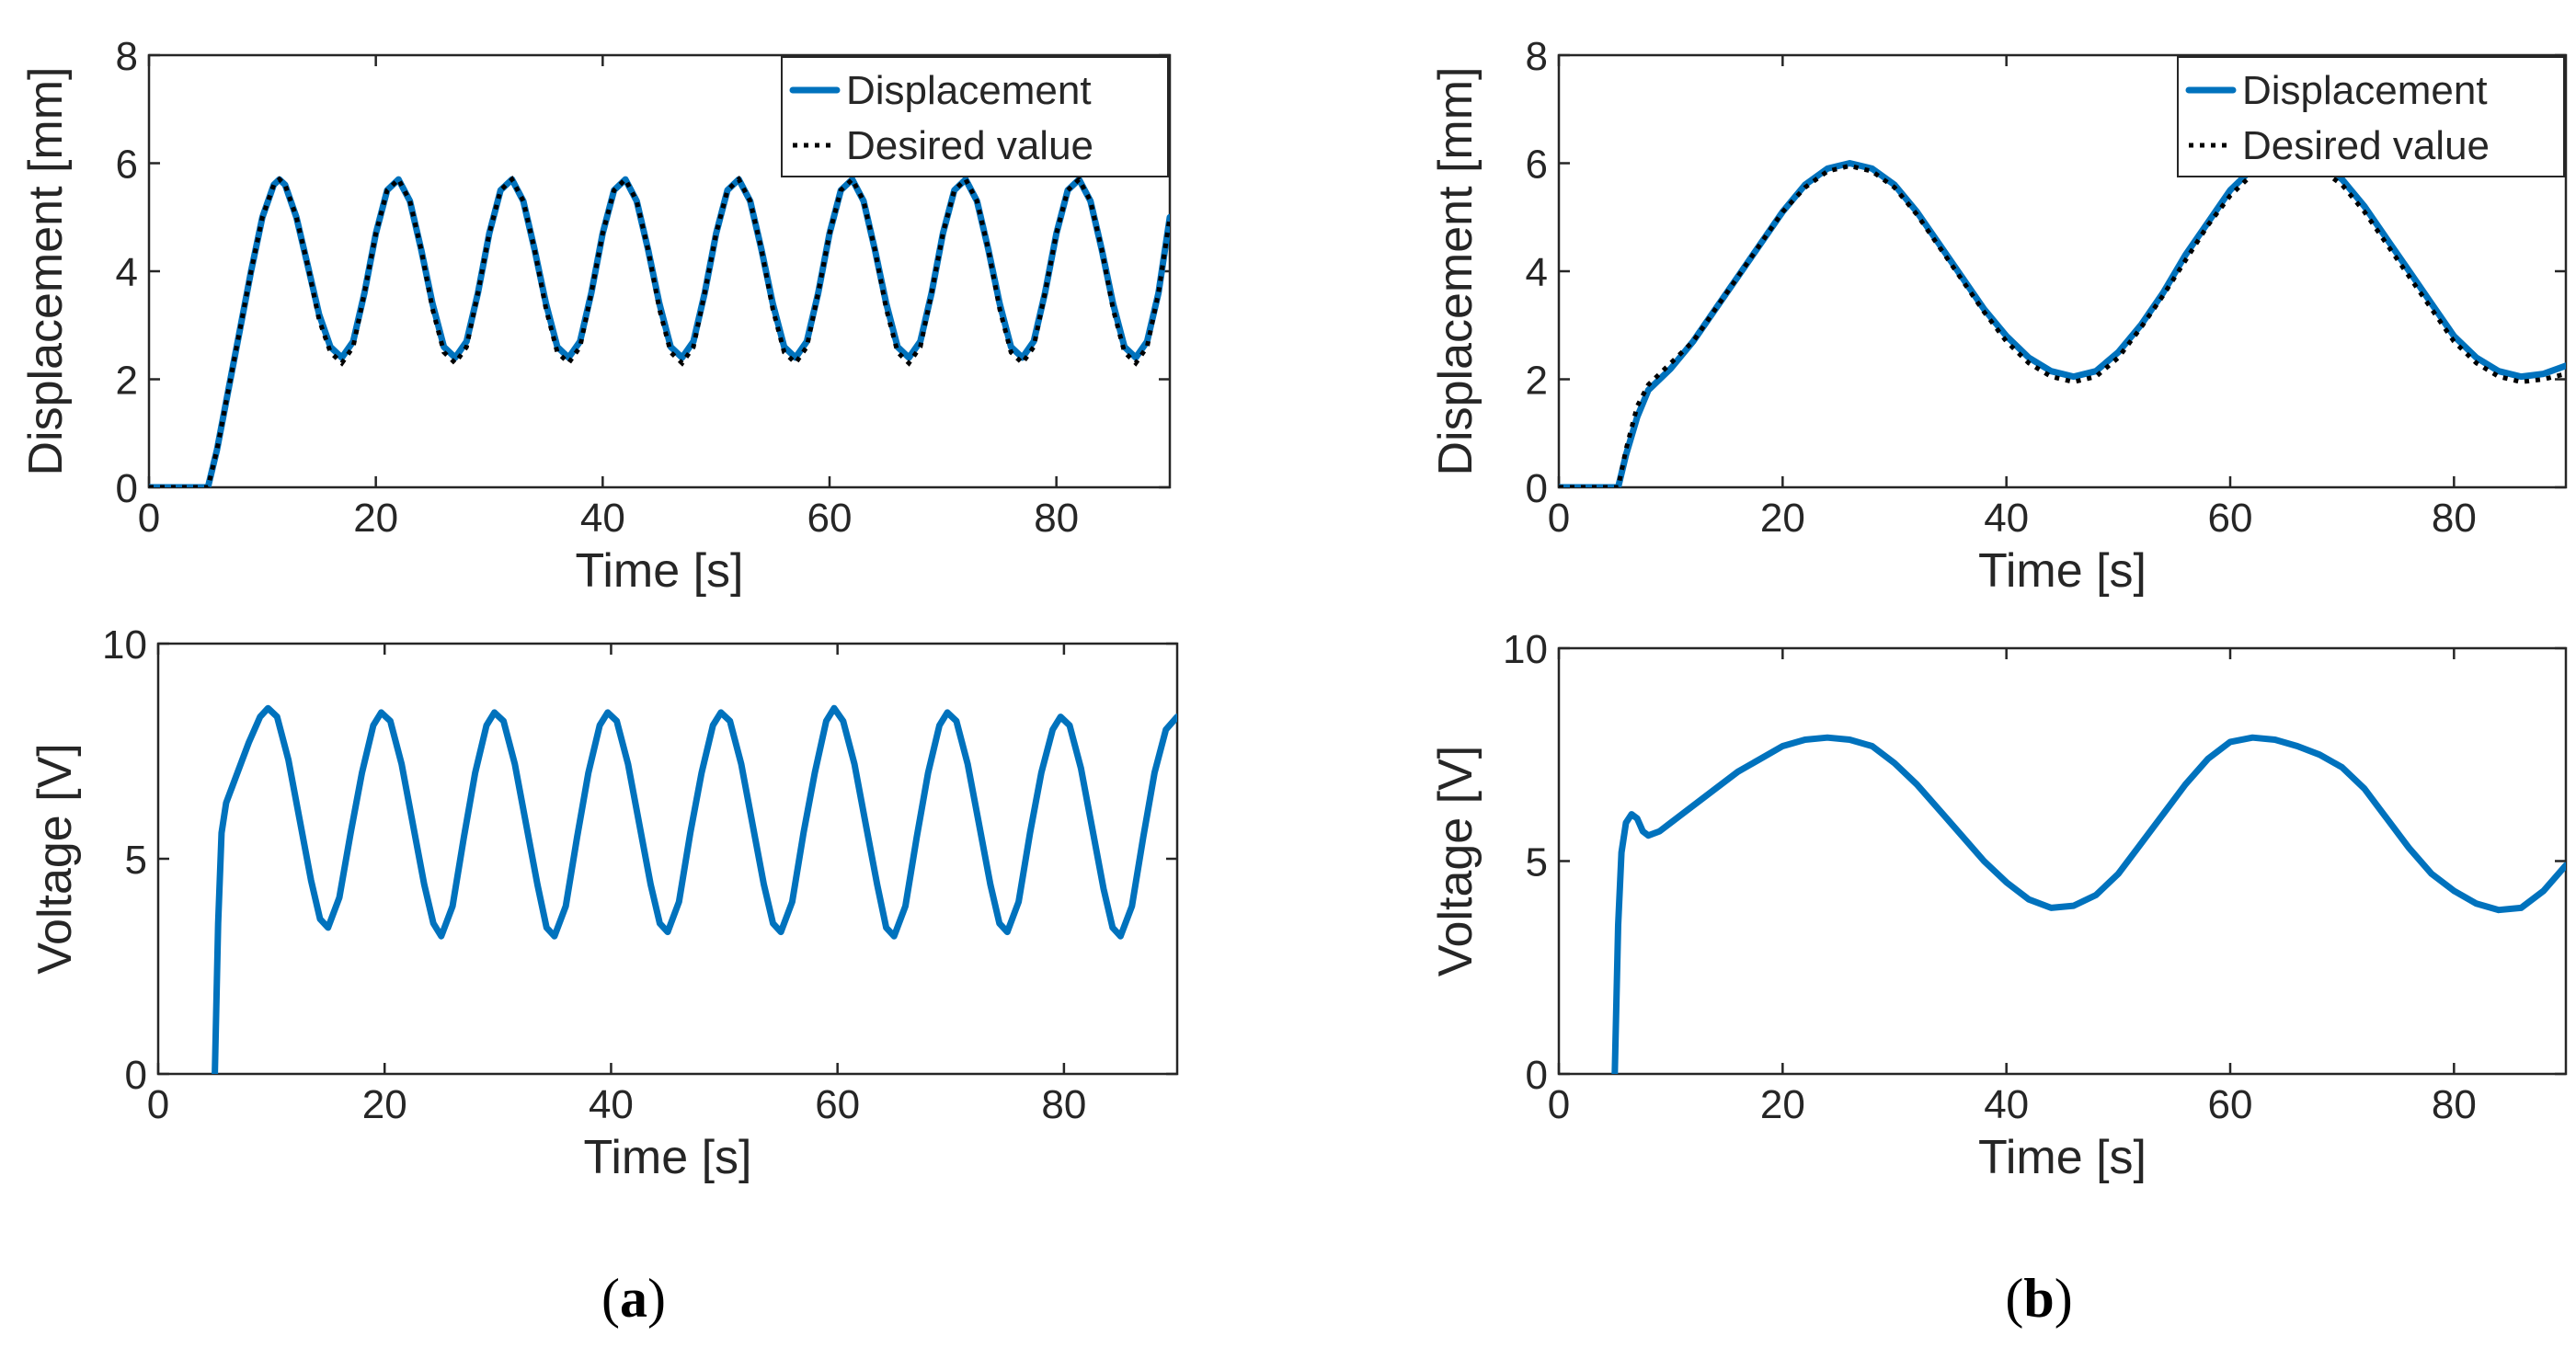 The height and width of the screenshot is (1347, 2576). What do you see at coordinates (2454, 1104) in the screenshot?
I see `b-bottom-x-tick-label: 80` at bounding box center [2454, 1104].